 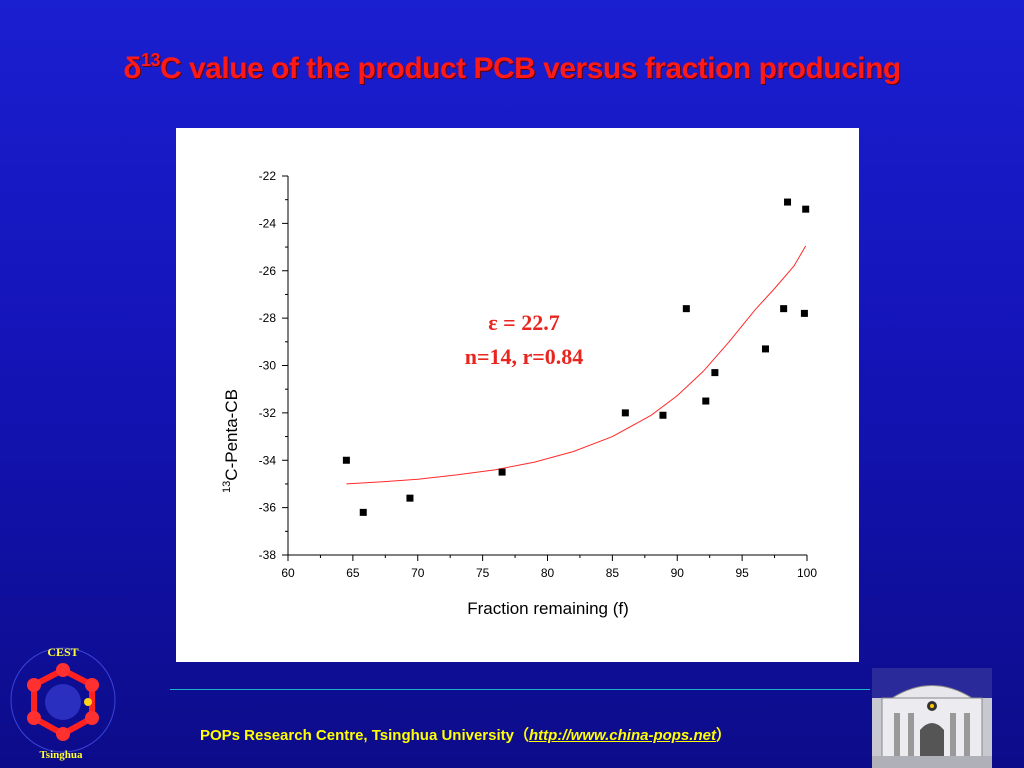 What do you see at coordinates (524, 356) in the screenshot?
I see `annotation-stats: n=14, r=0.84` at bounding box center [524, 356].